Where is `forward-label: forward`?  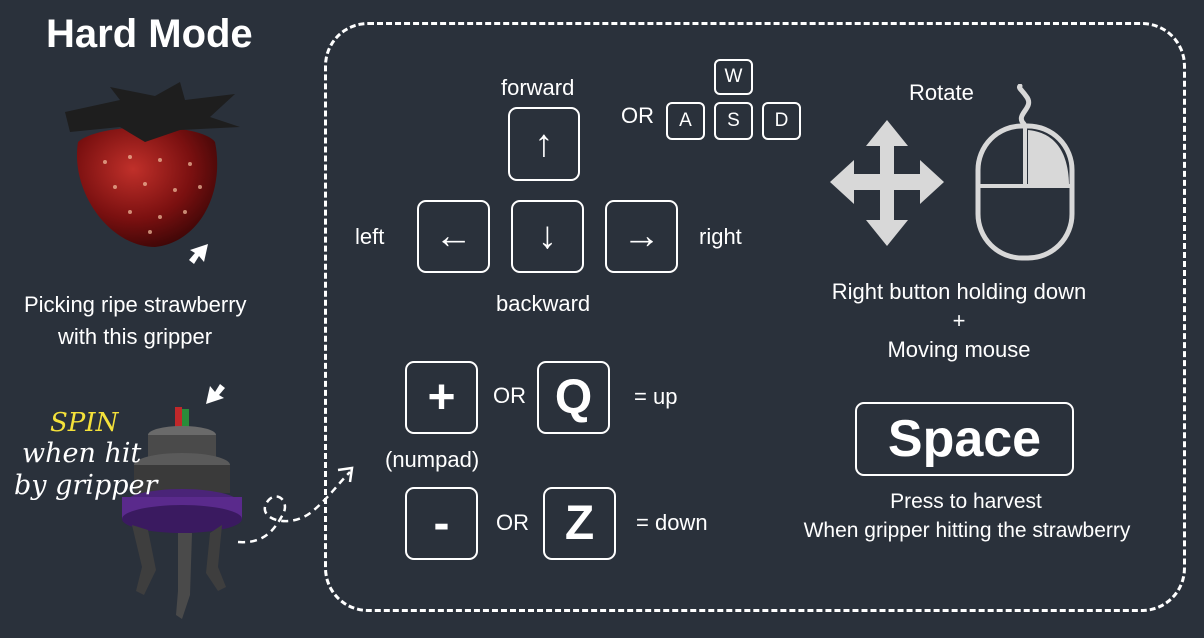 forward-label: forward is located at coordinates (538, 87).